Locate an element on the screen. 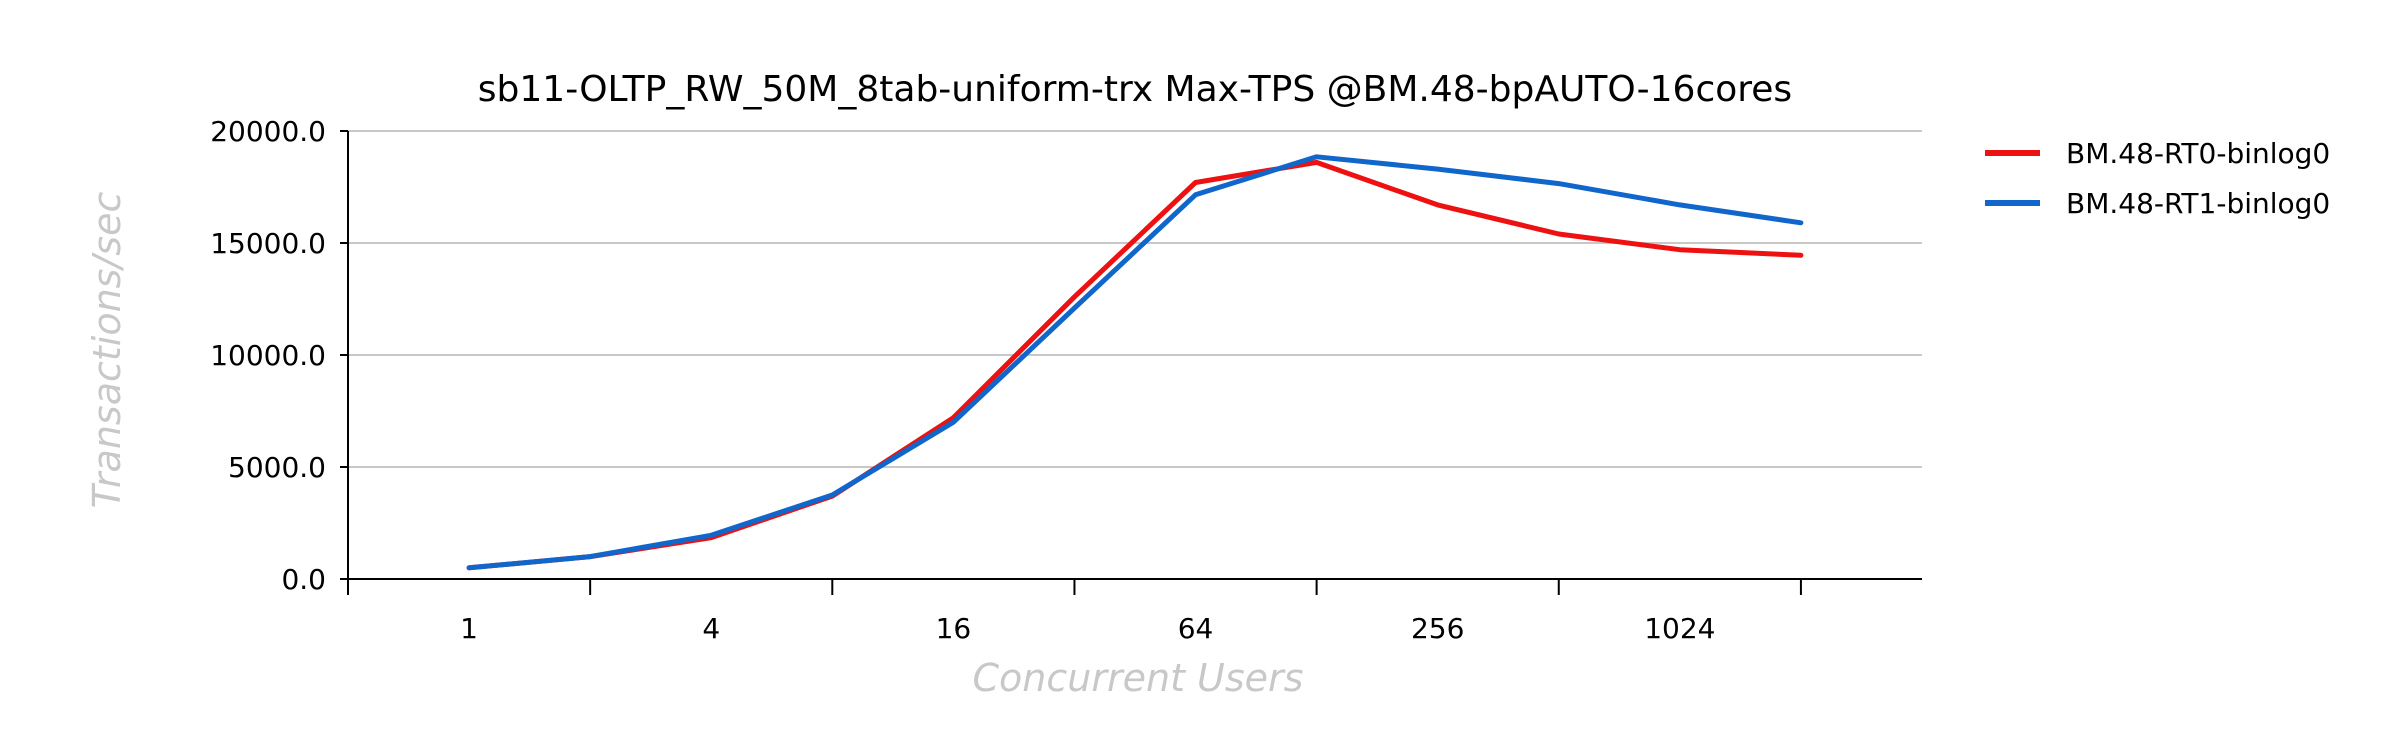  x-tick-label: 256 is located at coordinates (1437, 628).